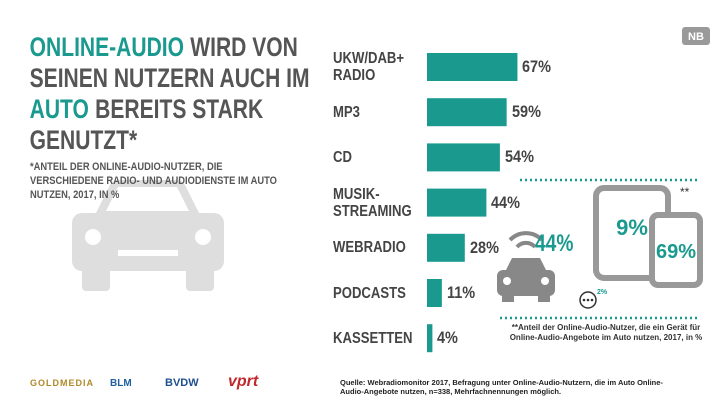 The image size is (720, 405). What do you see at coordinates (506, 202) in the screenshot?
I see `value-label: 44%` at bounding box center [506, 202].